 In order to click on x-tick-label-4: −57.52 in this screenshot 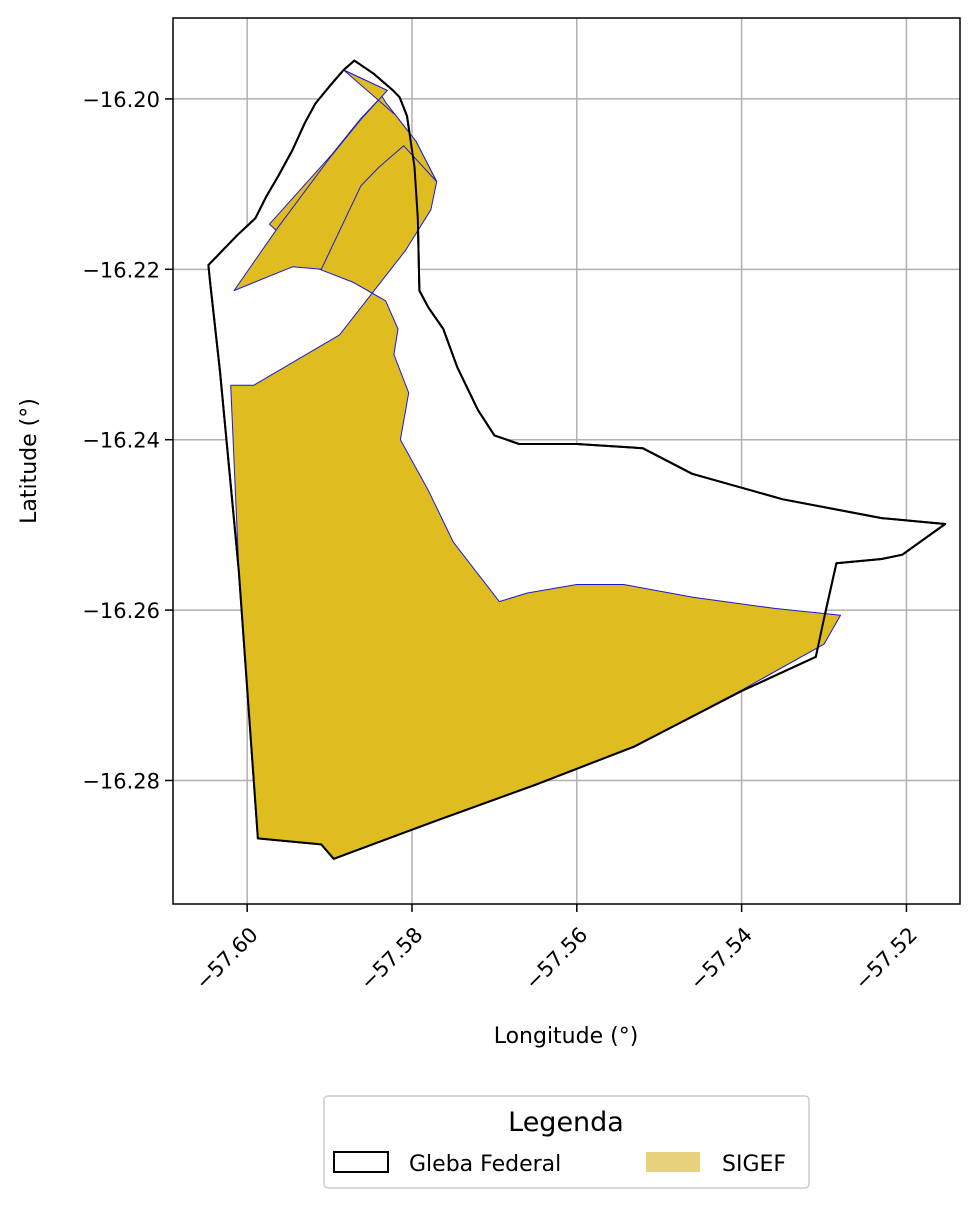, I will do `click(886, 959)`.